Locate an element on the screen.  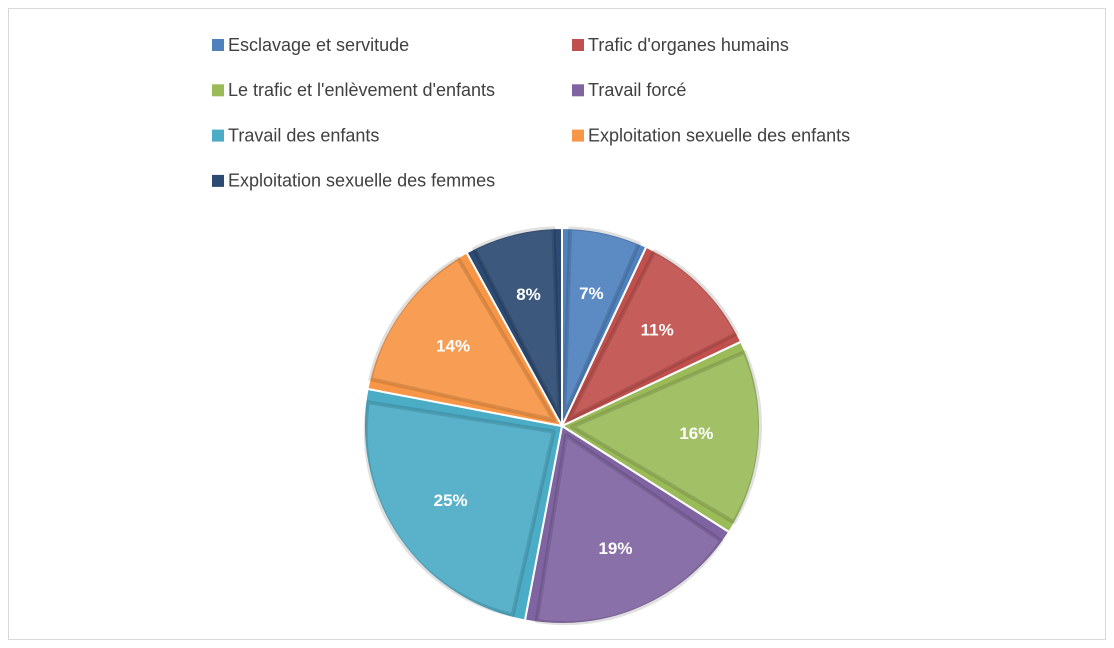
legend-label: Esclavage et servitude is located at coordinates (318, 45).